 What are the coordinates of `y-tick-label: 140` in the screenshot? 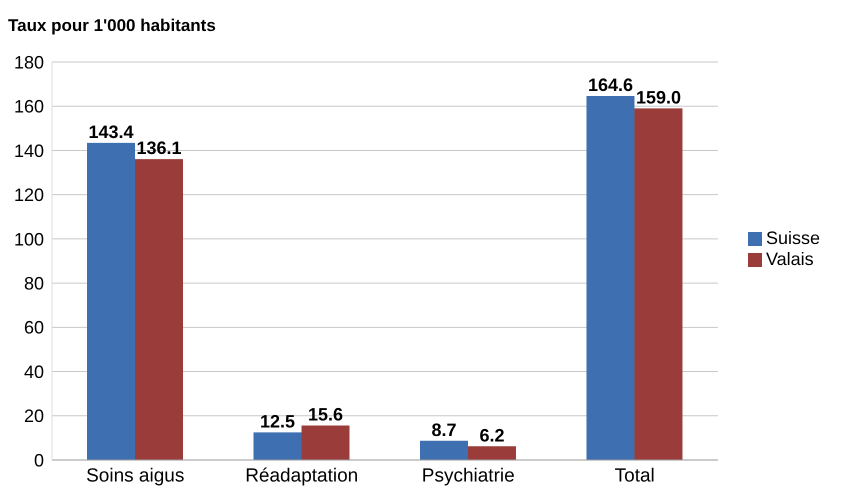 It's located at (29, 150).